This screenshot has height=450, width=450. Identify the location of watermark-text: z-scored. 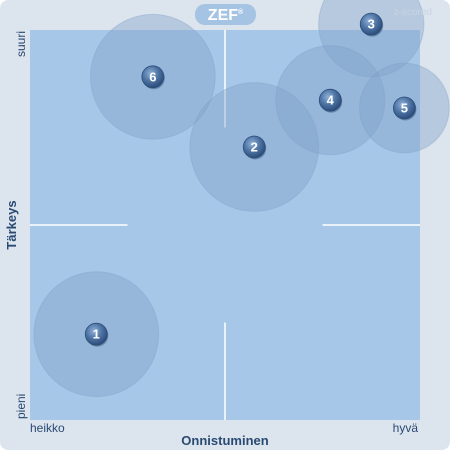
(413, 12).